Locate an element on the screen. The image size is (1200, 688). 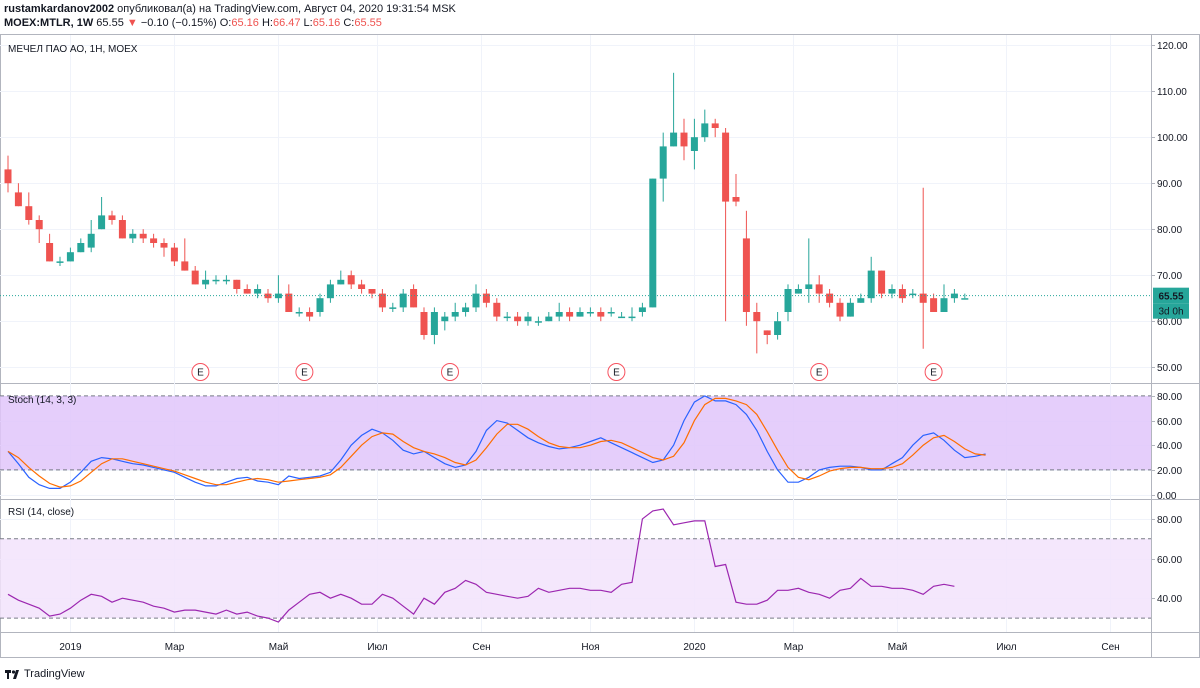
band-background is located at coordinates (575, 432).